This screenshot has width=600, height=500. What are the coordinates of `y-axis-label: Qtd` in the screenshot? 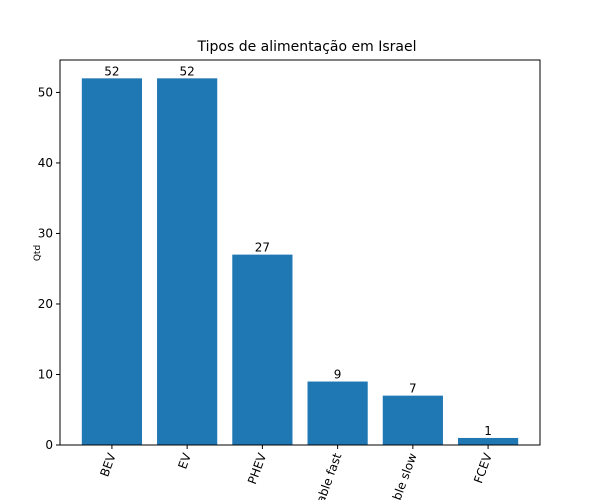 It's located at (38, 253).